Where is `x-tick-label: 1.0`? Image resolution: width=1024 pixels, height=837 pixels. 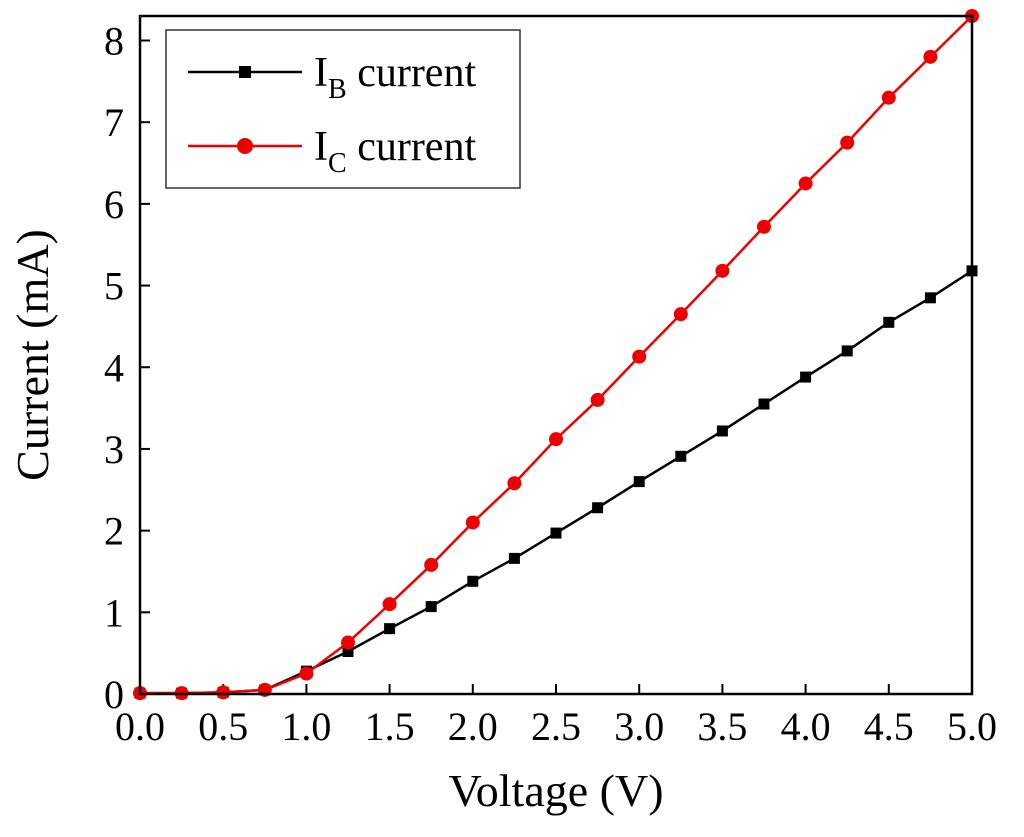
x-tick-label: 1.0 is located at coordinates (306, 726).